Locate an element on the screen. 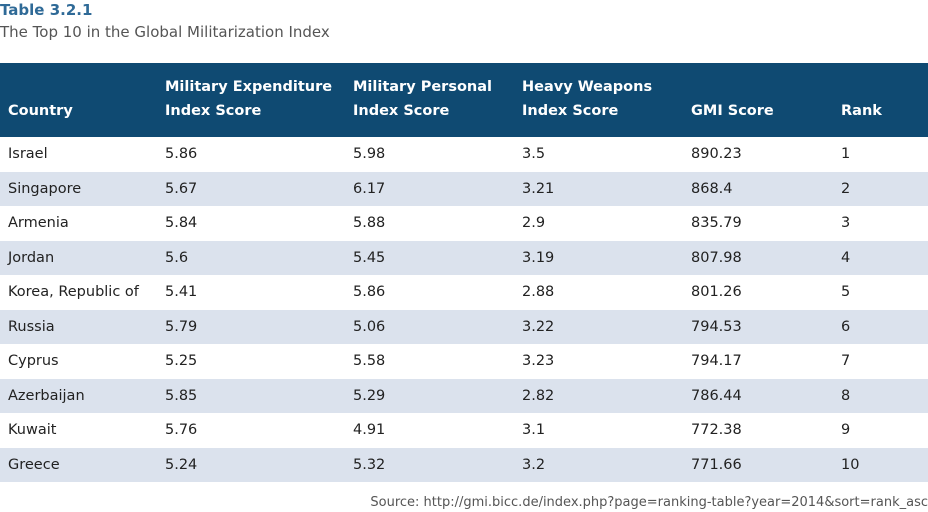 The height and width of the screenshot is (512, 928). cell-expenditure-score: 5.41 is located at coordinates (251, 292).